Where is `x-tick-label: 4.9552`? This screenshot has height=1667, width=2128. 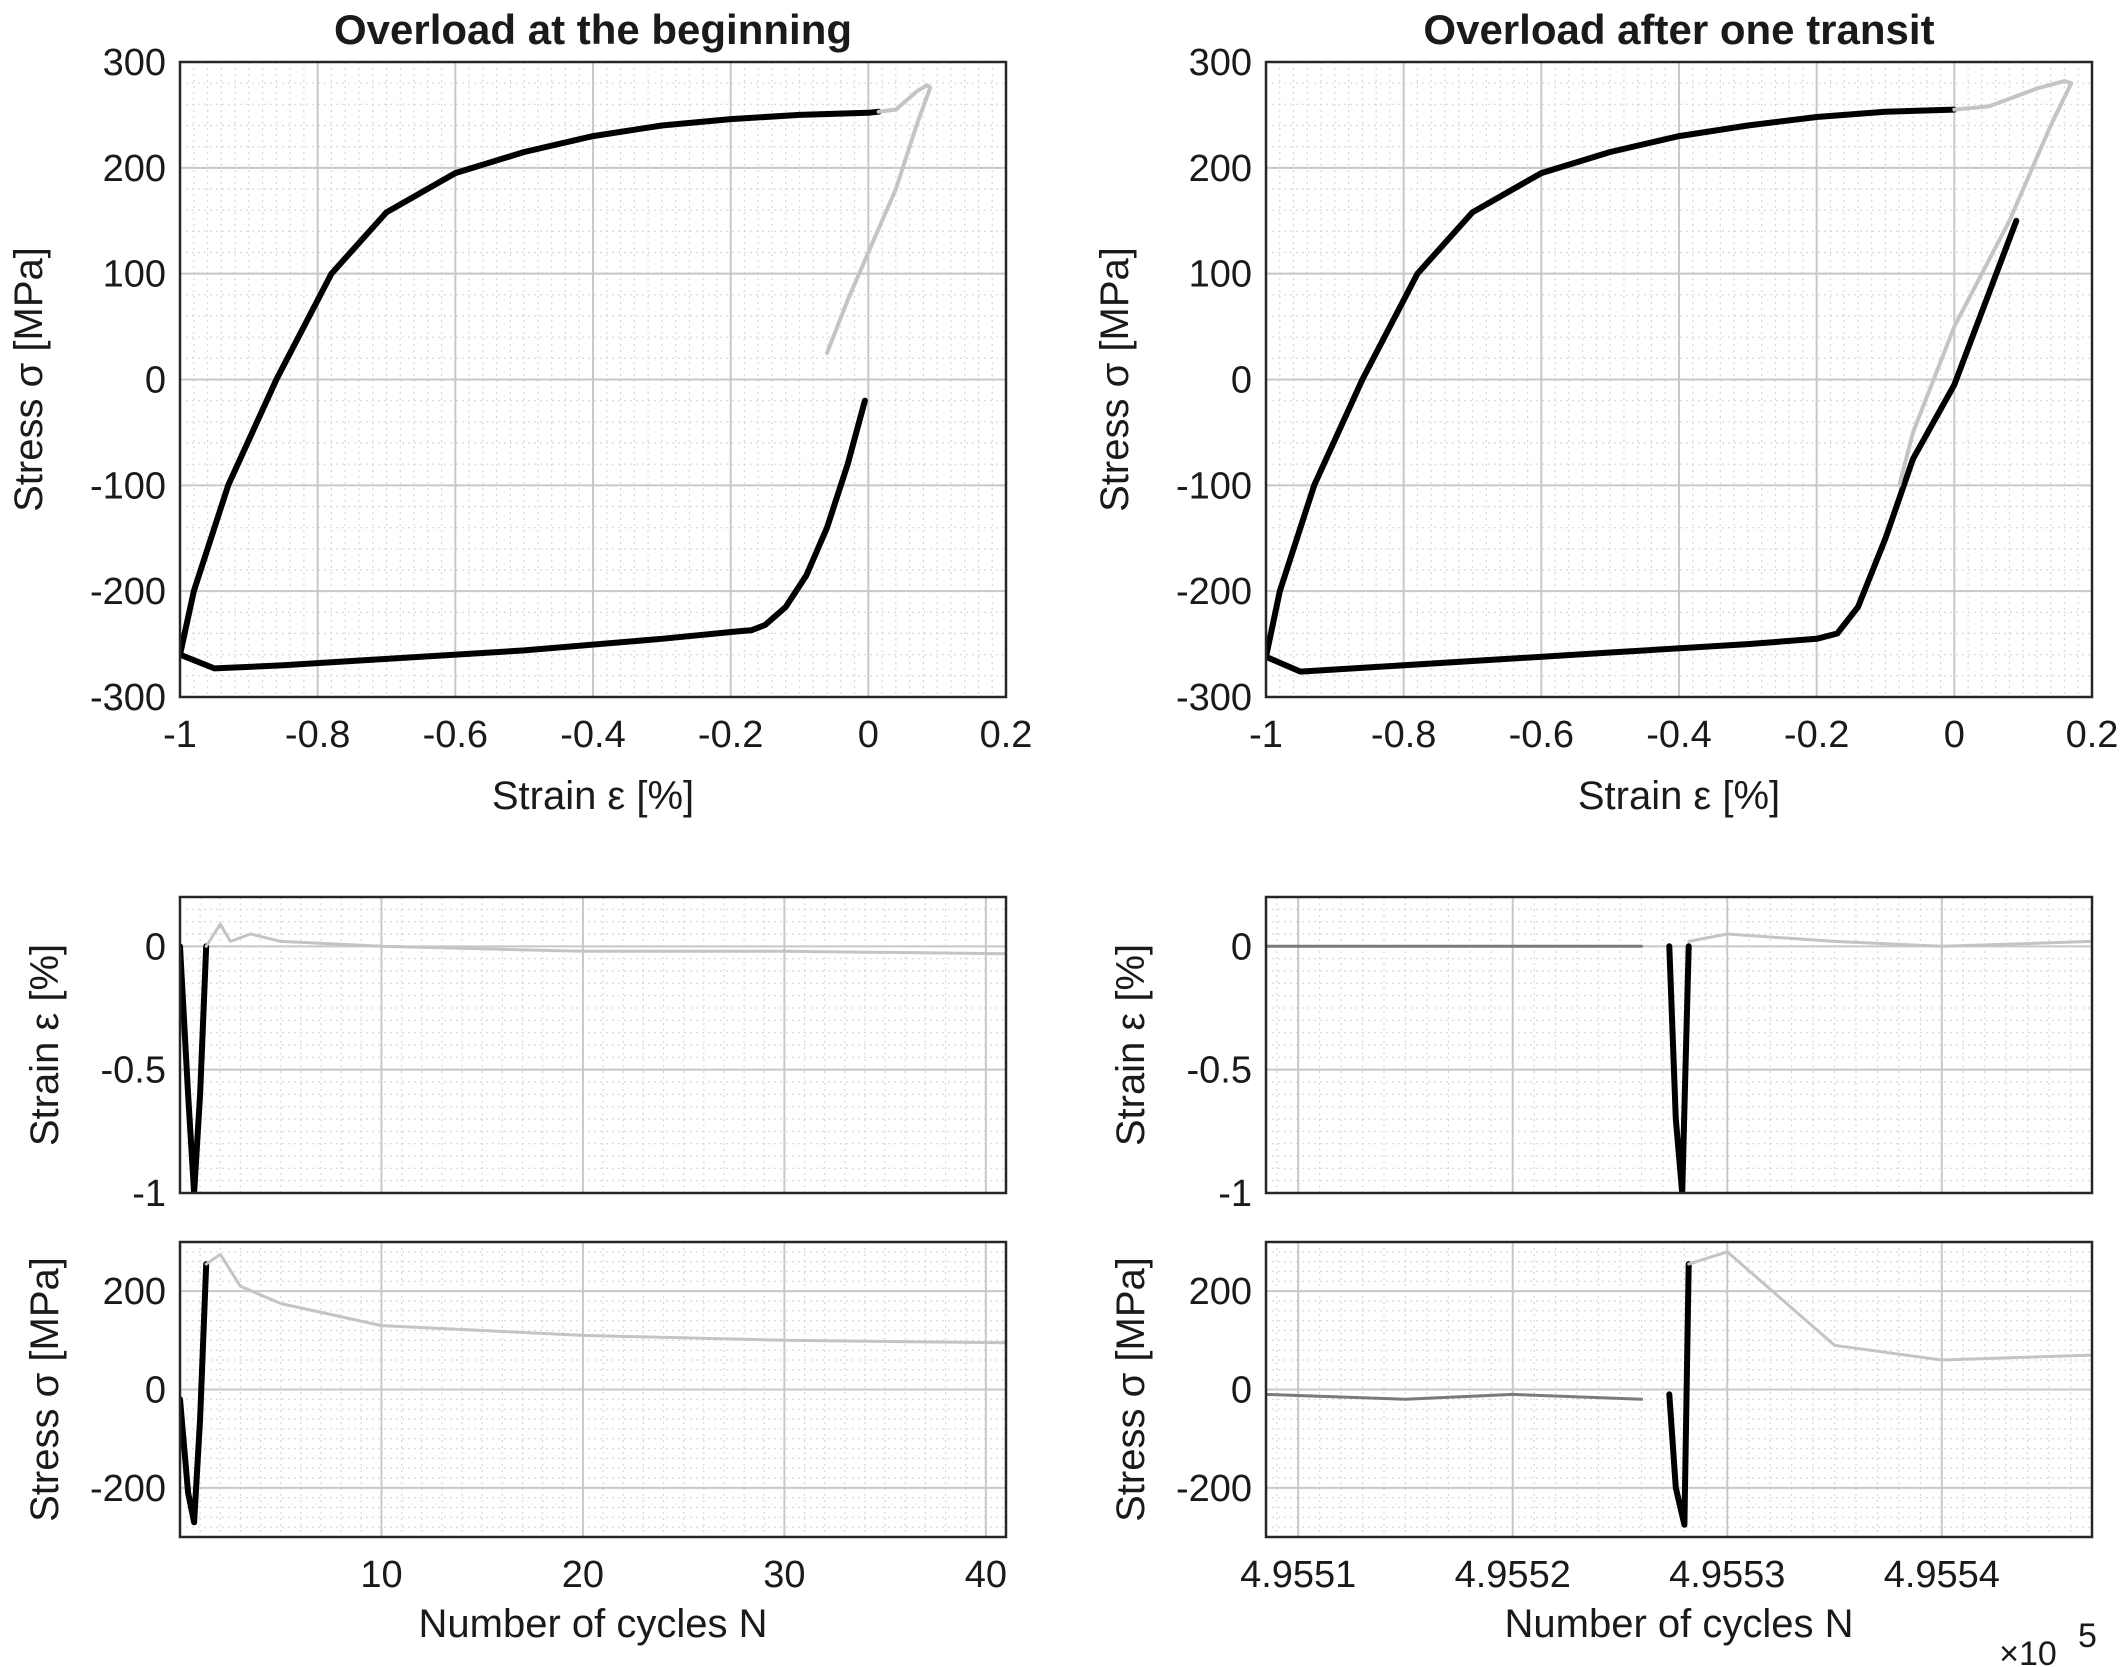
x-tick-label: 4.9552 is located at coordinates (1513, 1575).